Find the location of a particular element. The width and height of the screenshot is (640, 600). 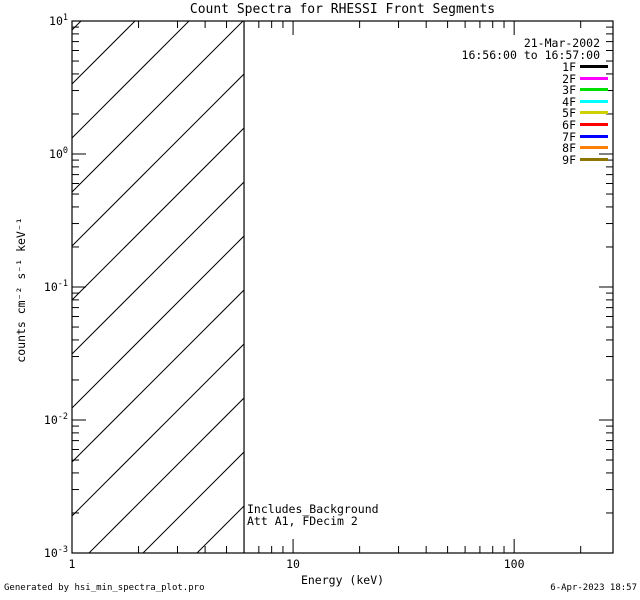

y-tick-label: 10⁻² is located at coordinates (55, 419).